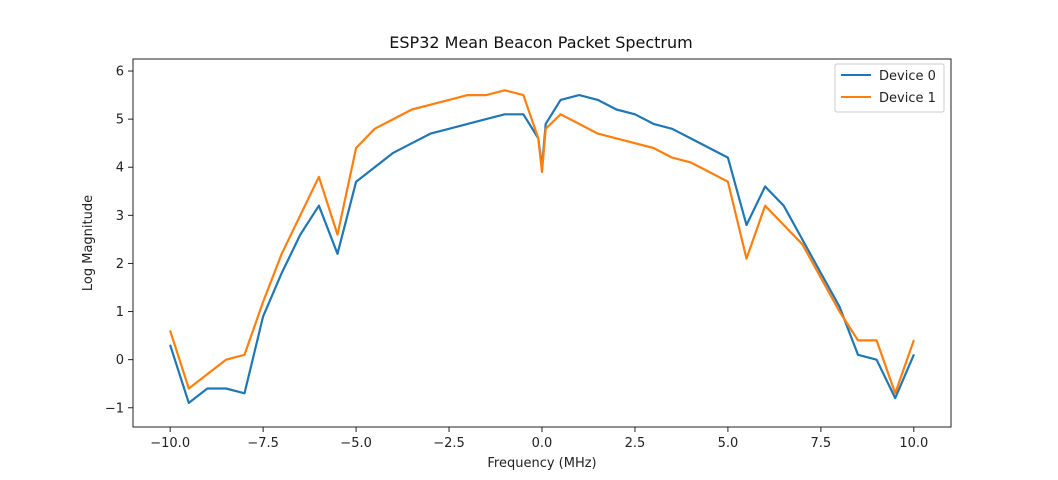 The height and width of the screenshot is (480, 1058). I want to click on chart-title: ESP32 Mean Beacon Packet Spectrum, so click(540, 42).